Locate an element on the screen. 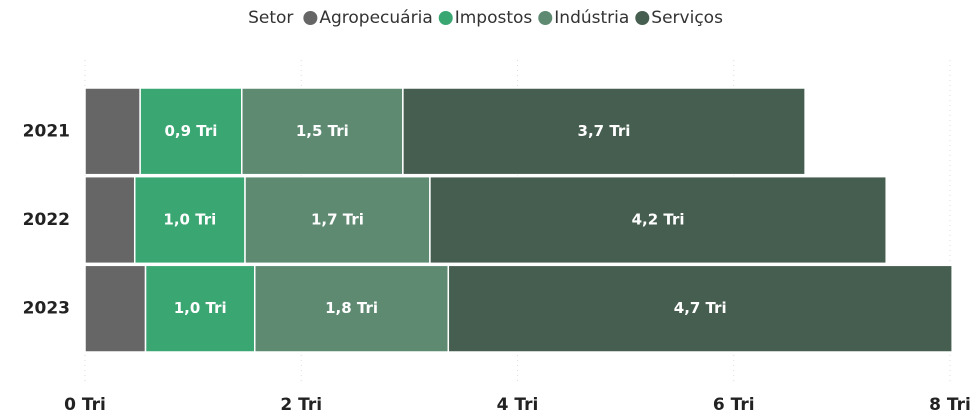 This screenshot has height=419, width=977. data-label: 4,7 Tri is located at coordinates (700, 308).